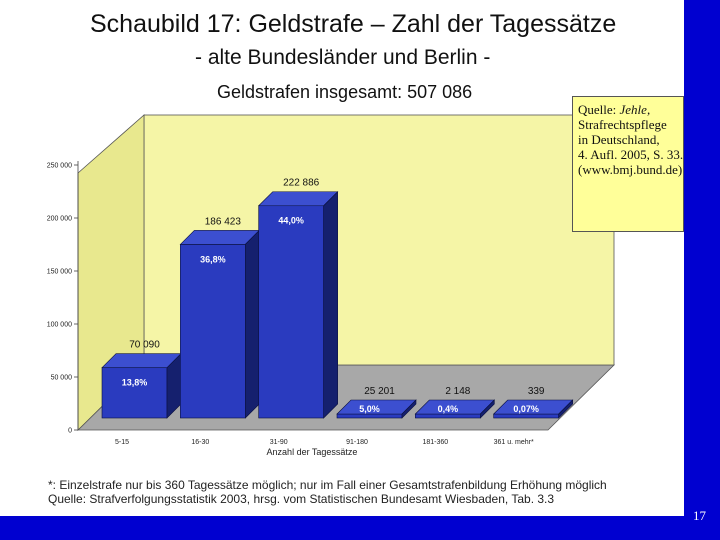 Image resolution: width=720 pixels, height=540 pixels. Describe the element at coordinates (536, 391) in the screenshot. I see `bar-value-label: 339` at that location.